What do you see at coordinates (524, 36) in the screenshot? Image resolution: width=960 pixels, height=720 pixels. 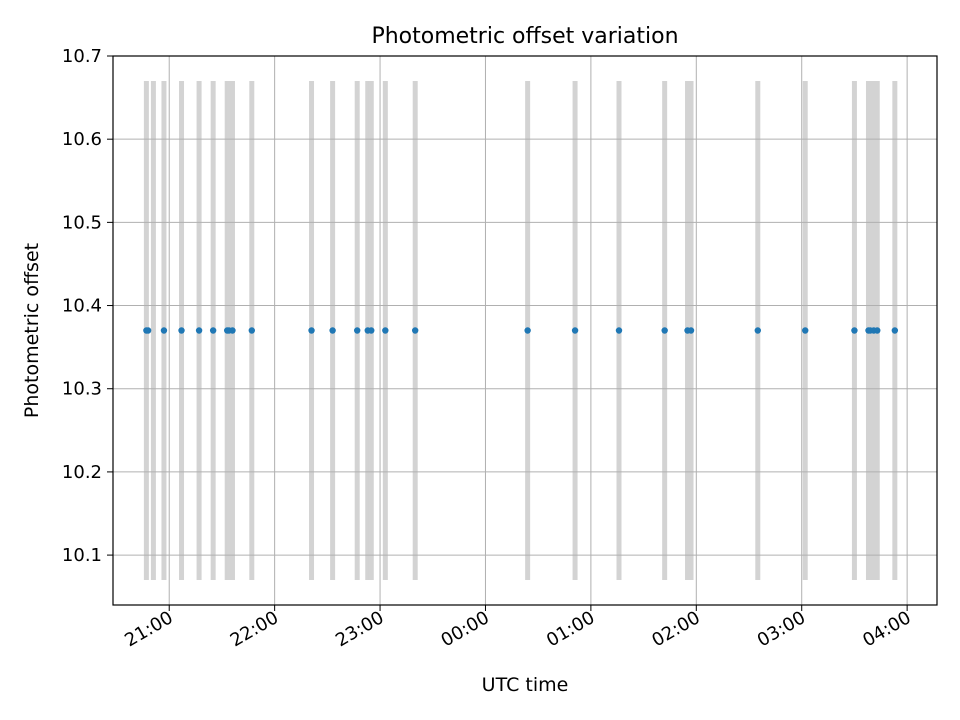 I see `chart-title: Photometric offset variation` at bounding box center [524, 36].